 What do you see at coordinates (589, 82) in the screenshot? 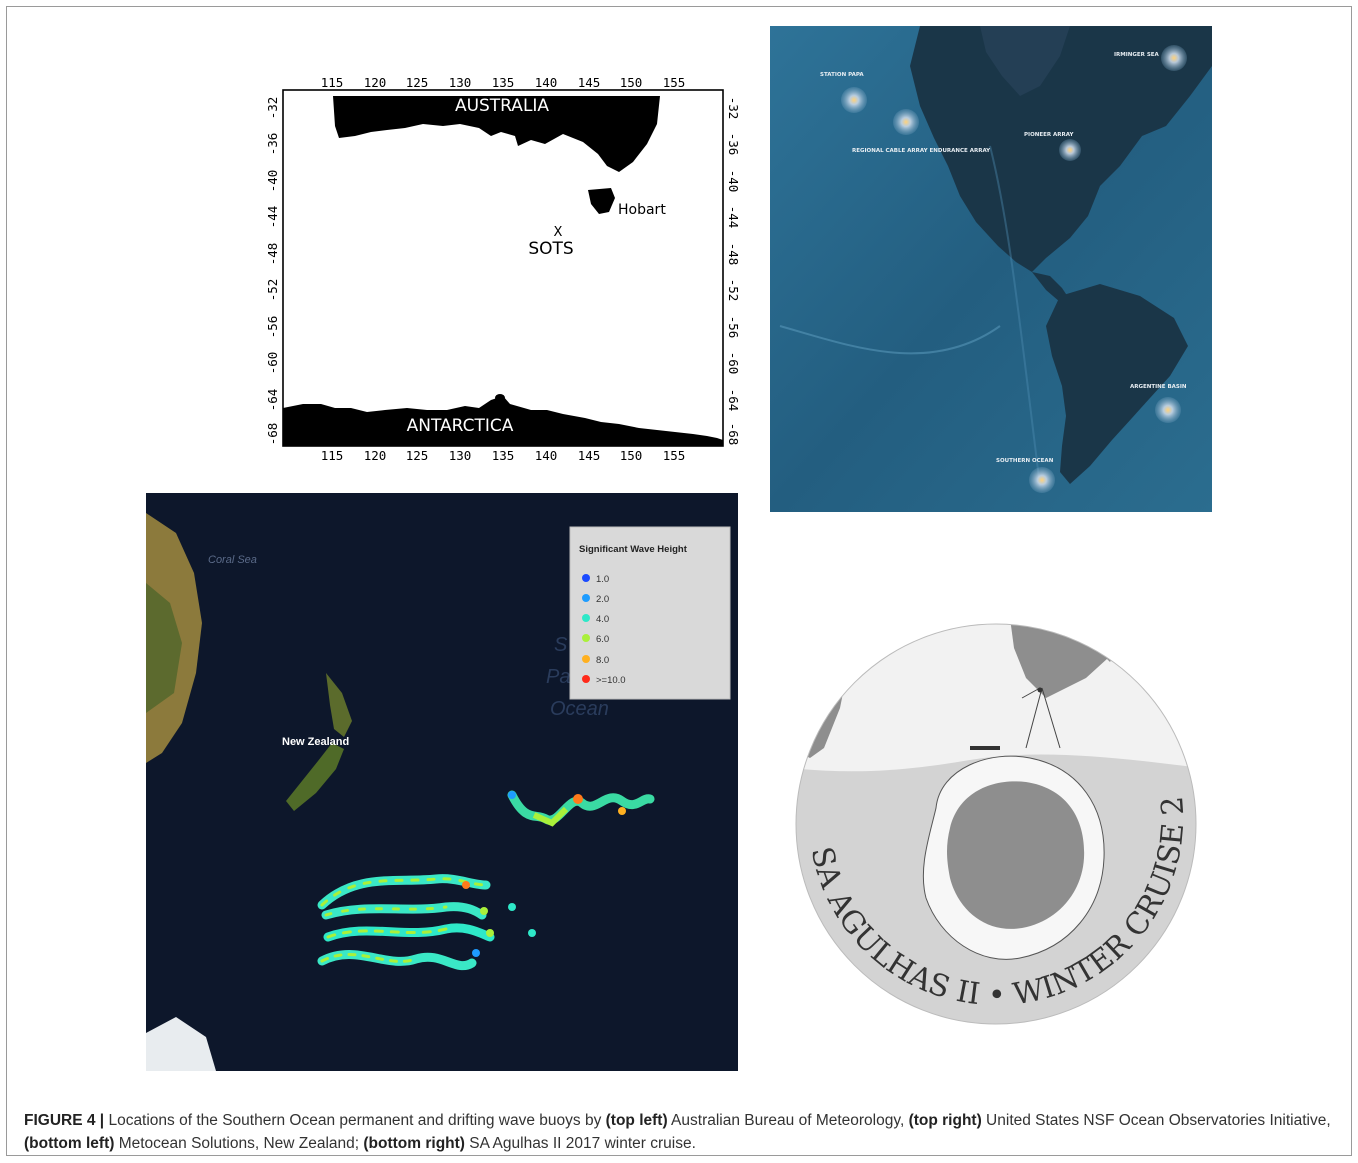
I see `tick-x-top: 145` at bounding box center [589, 82].